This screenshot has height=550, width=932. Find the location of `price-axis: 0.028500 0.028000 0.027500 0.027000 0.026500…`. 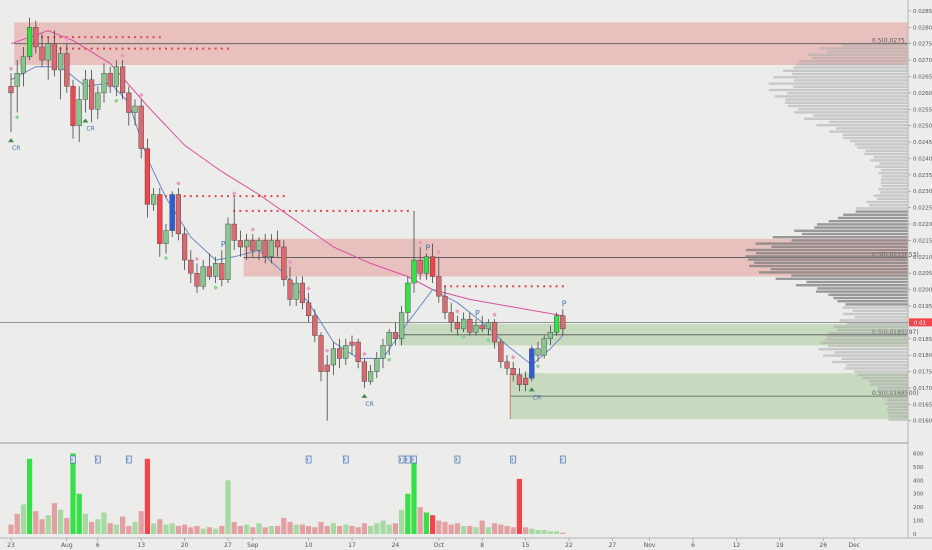

price-axis: 0.028500 0.028000 0.027500 0.027000 0.026500… is located at coordinates (920, 217).